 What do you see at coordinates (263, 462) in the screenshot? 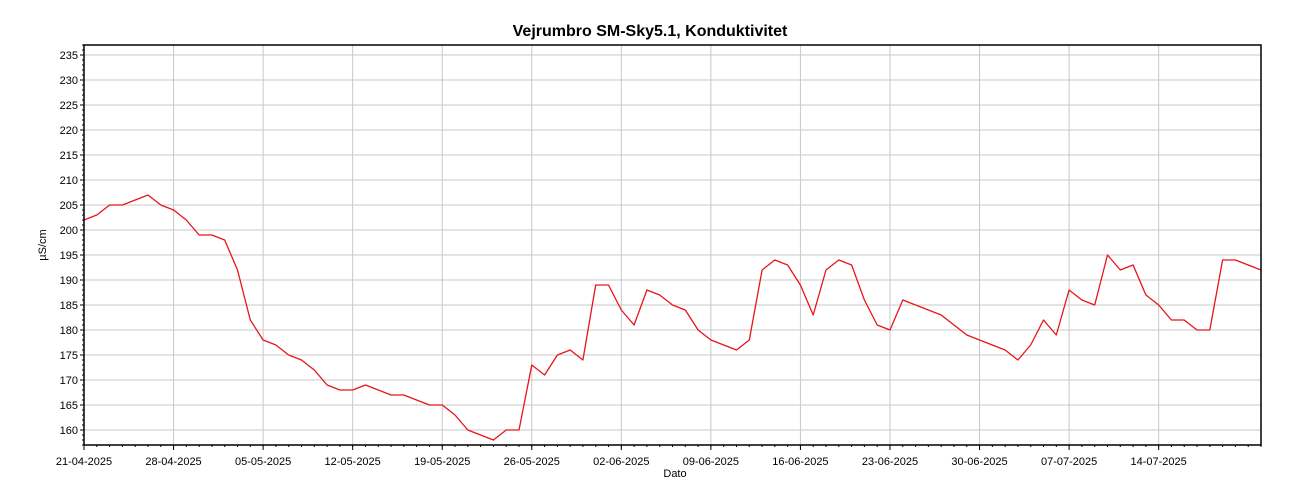
I see `x-tick-label: 05-05-2025` at bounding box center [263, 462].